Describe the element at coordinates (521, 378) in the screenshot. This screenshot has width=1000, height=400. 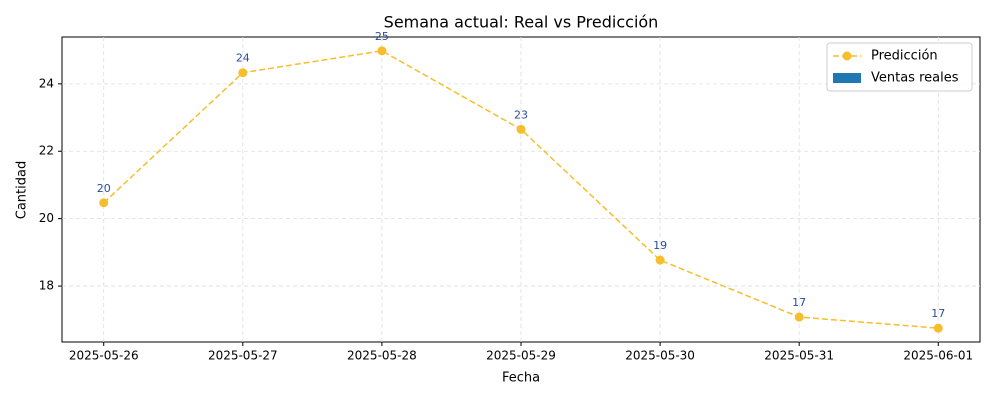
I see `x-axis-label: Fecha` at that location.